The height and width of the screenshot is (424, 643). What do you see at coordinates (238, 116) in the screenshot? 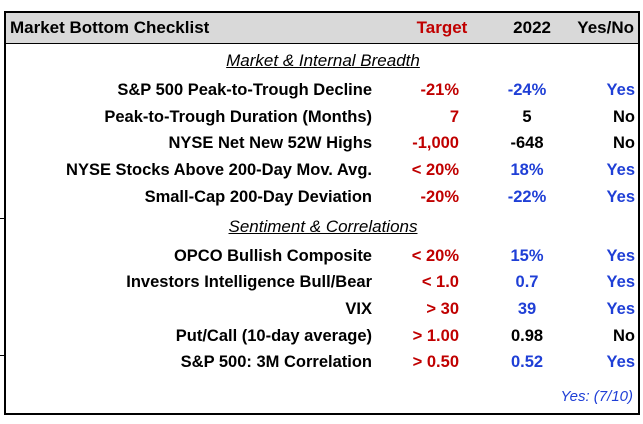
I see `row-label: Peak-to-Trough Duration (Months)` at bounding box center [238, 116].